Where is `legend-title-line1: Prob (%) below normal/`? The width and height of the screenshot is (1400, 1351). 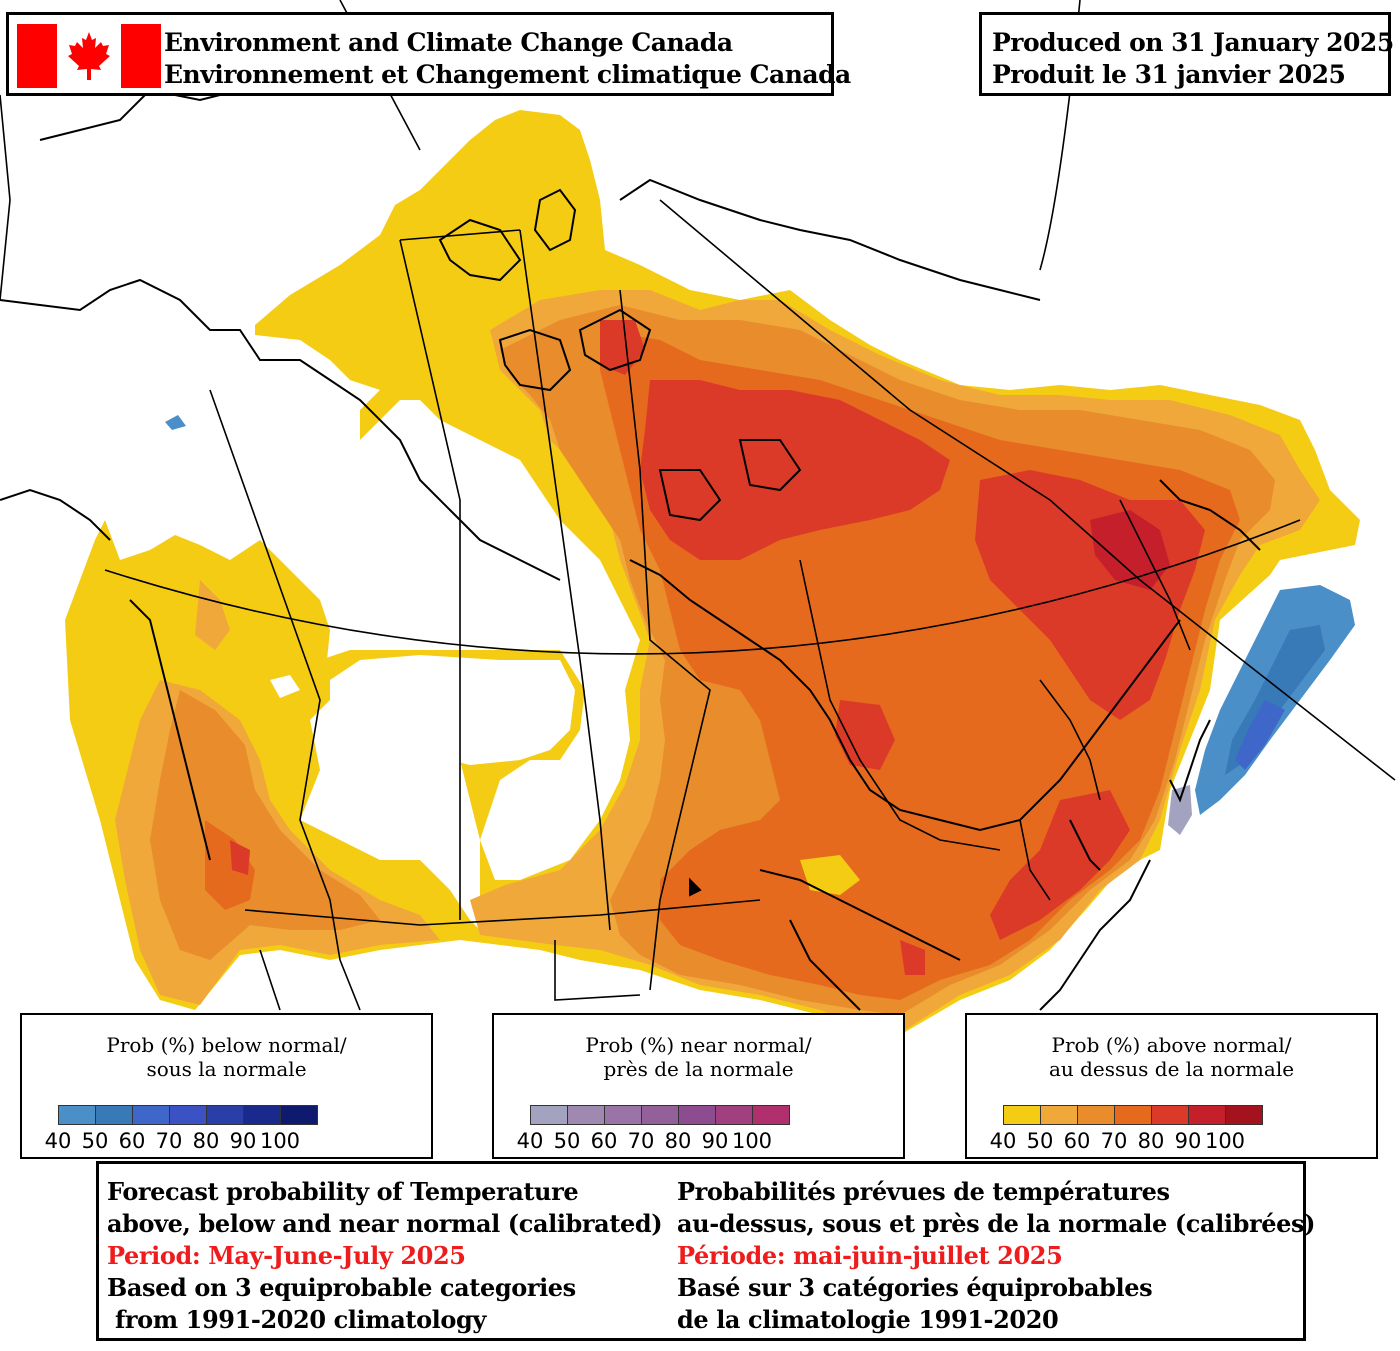
legend-title-line1: Prob (%) below normal/ is located at coordinates (226, 1045).